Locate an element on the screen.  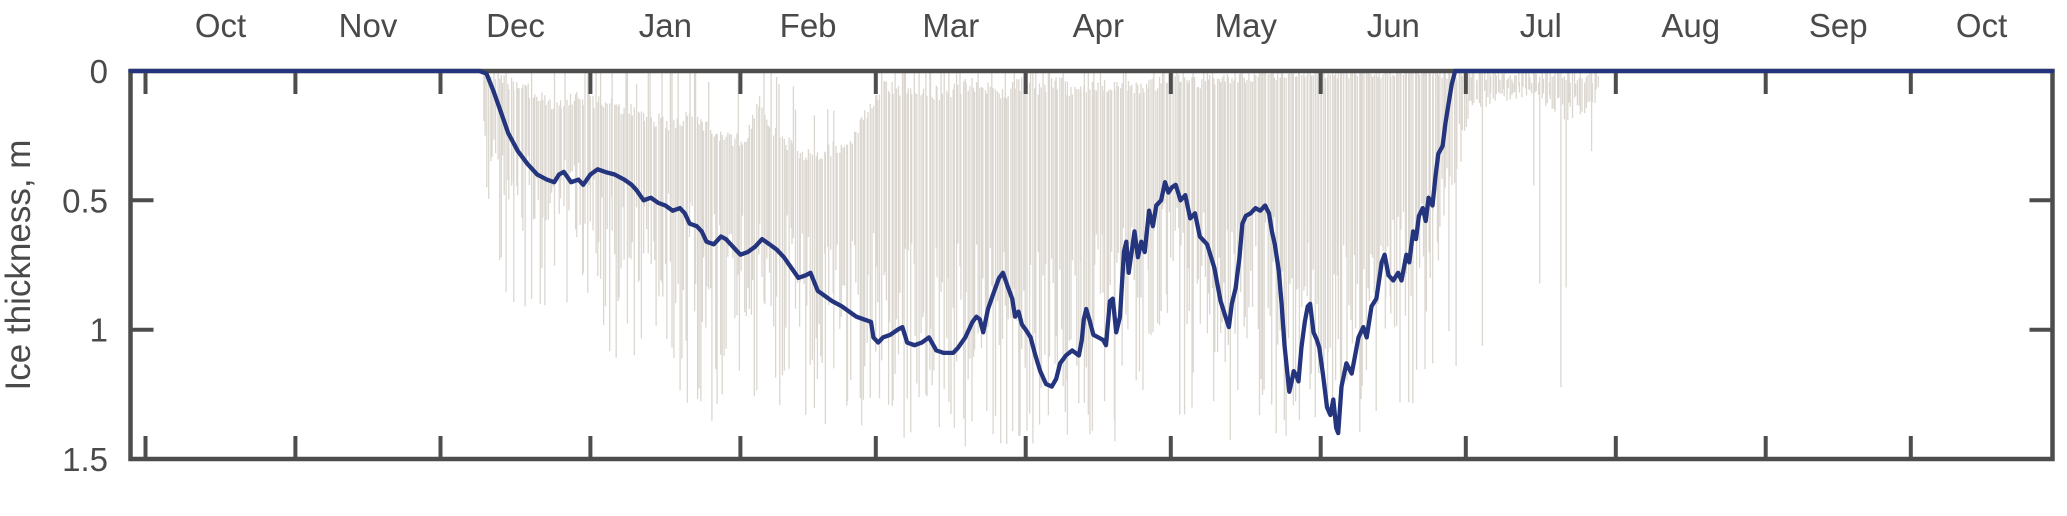
month-label: Nov is located at coordinates (368, 25).